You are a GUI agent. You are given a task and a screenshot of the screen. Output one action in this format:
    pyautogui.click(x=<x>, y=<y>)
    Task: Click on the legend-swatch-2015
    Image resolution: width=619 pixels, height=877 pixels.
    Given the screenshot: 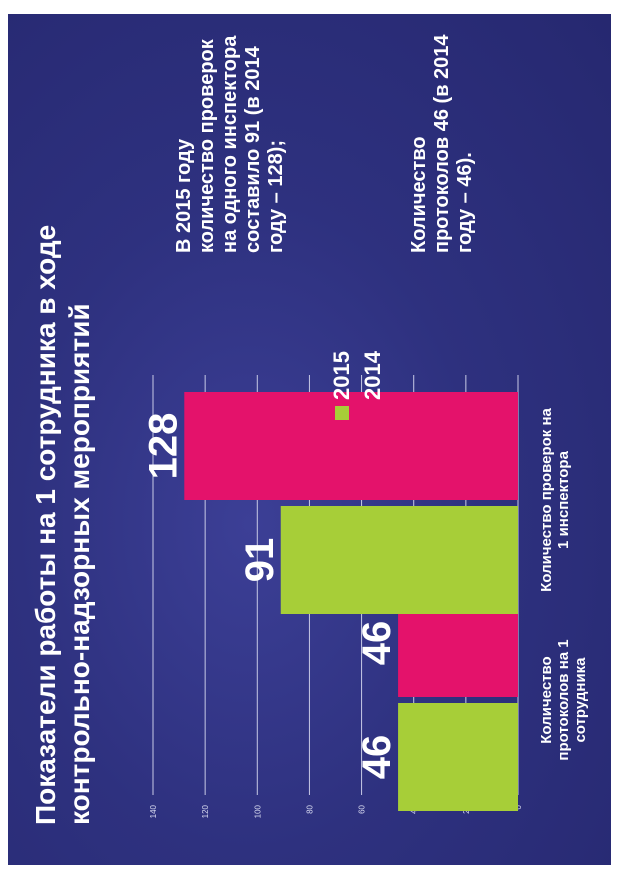 What is the action you would take?
    pyautogui.click(x=342, y=413)
    